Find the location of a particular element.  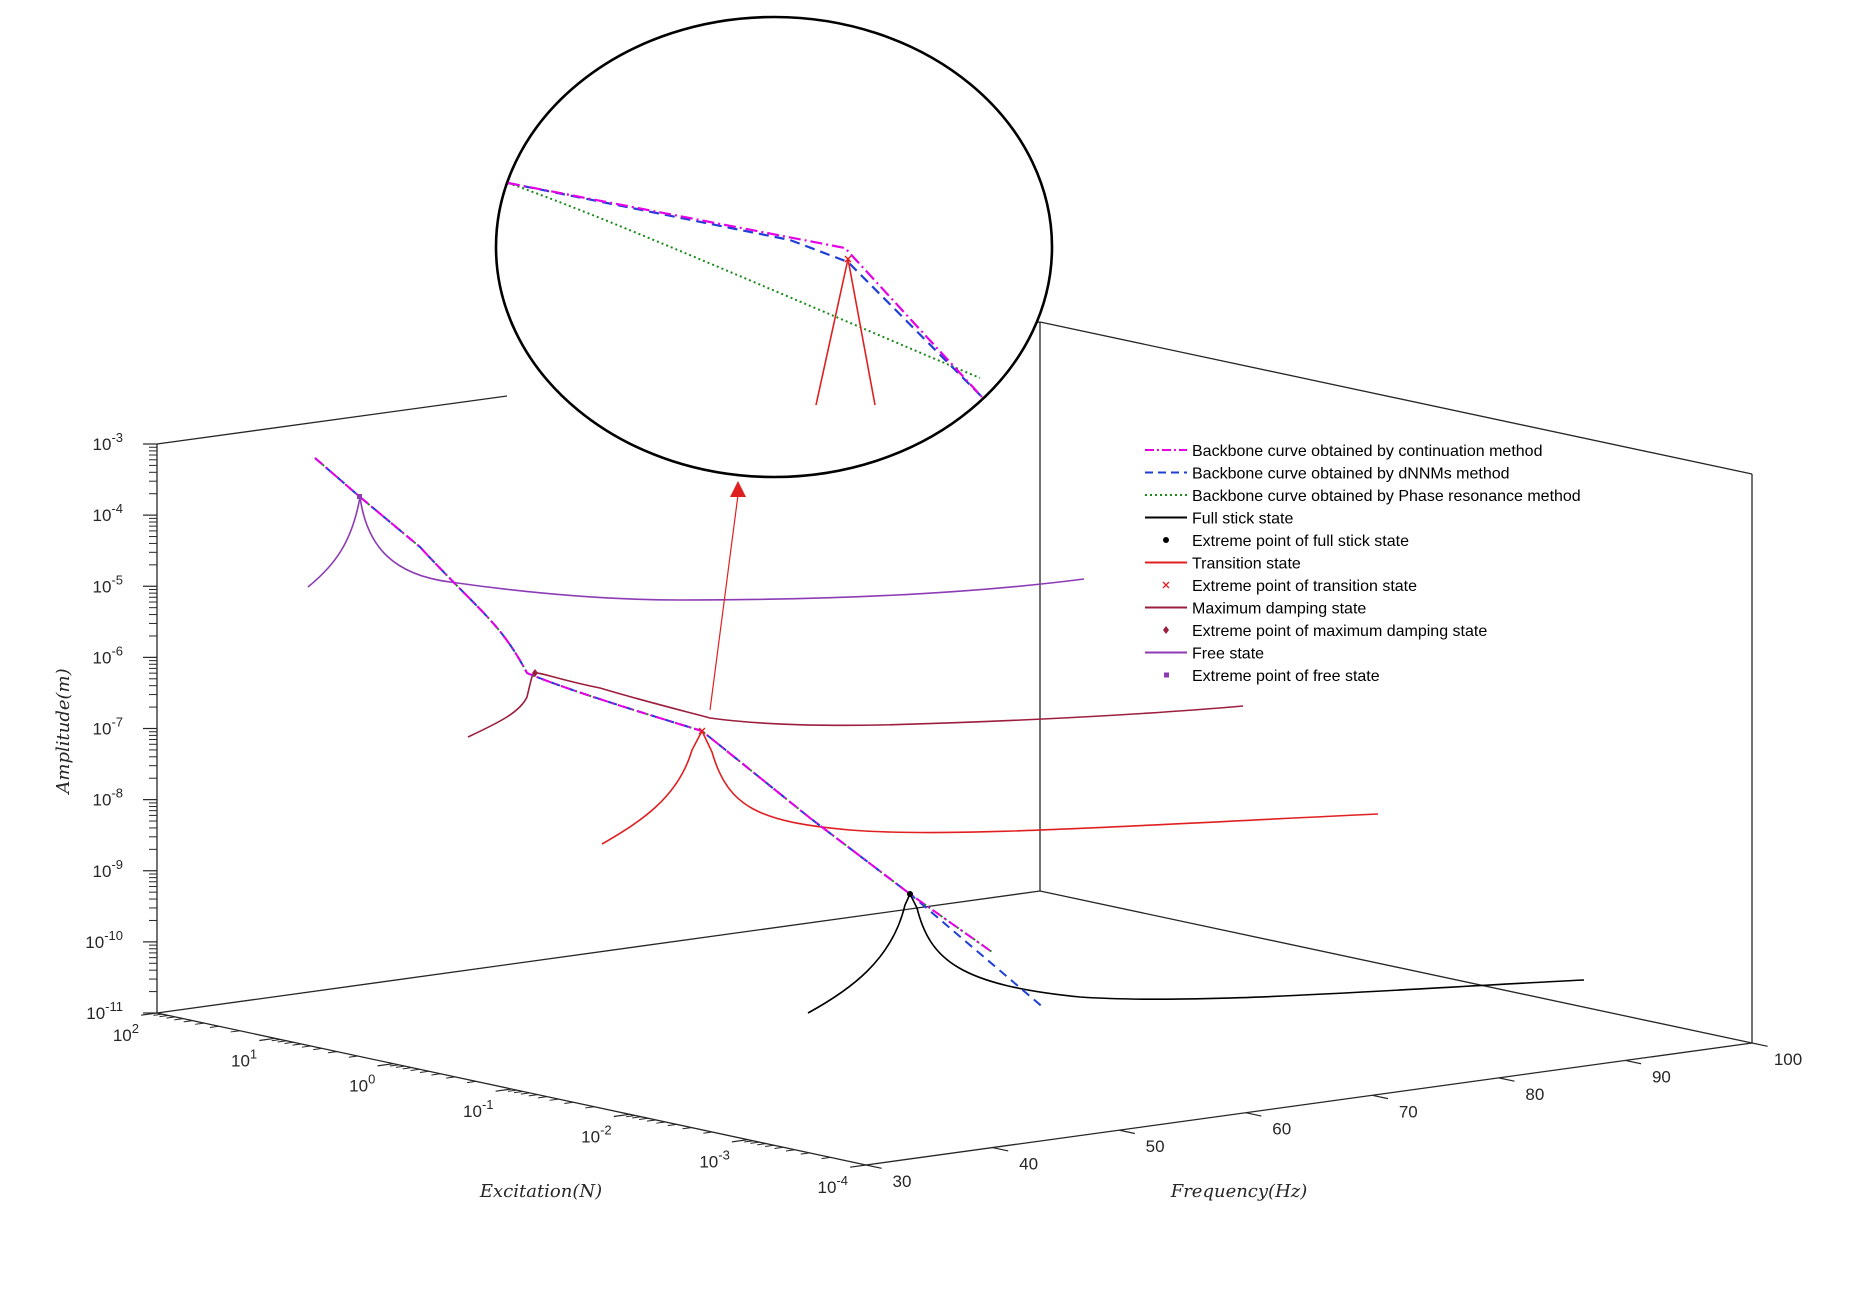

box-edge-floor-back-left is located at coordinates (598, 952).